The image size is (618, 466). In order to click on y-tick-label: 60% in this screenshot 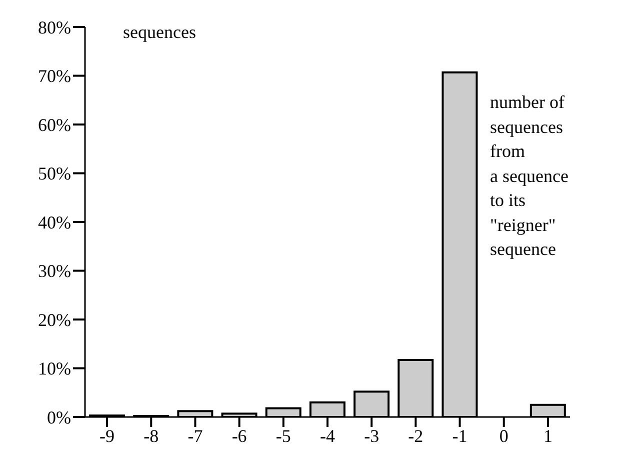, I will do `click(54, 124)`.